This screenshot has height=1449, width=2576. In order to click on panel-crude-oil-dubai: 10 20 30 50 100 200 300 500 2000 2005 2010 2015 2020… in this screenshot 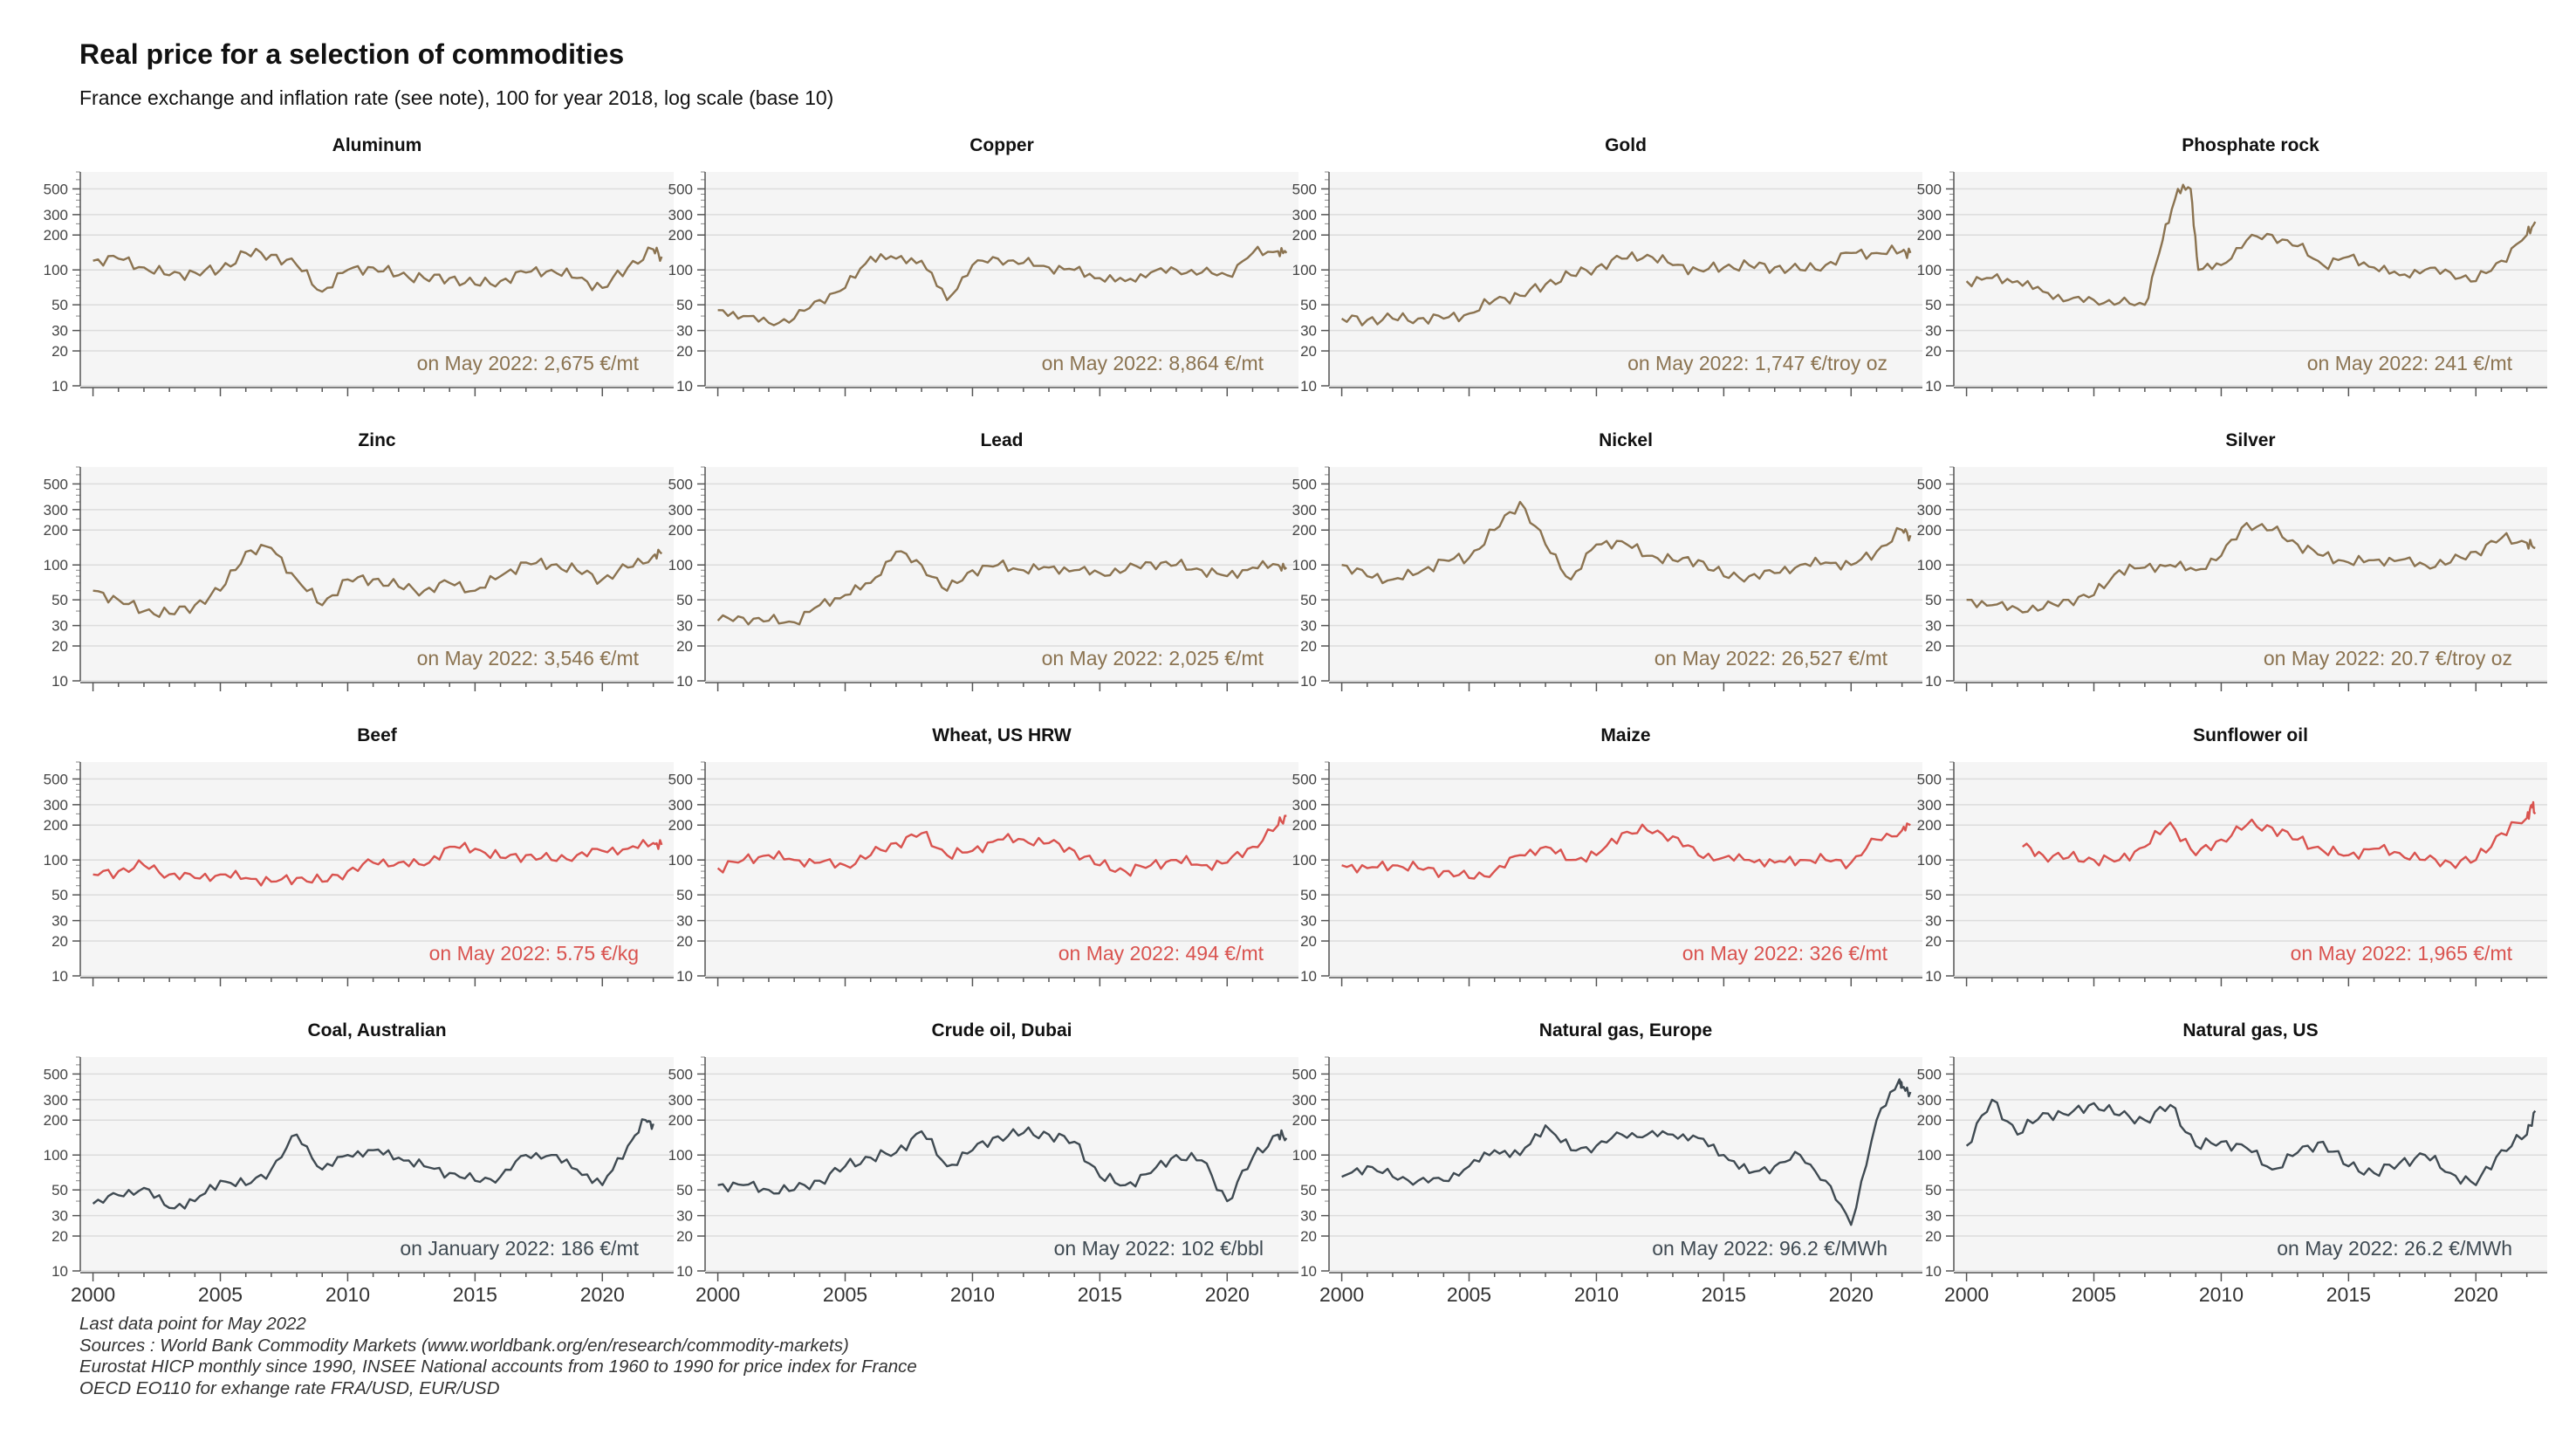, I will do `click(983, 1163)`.